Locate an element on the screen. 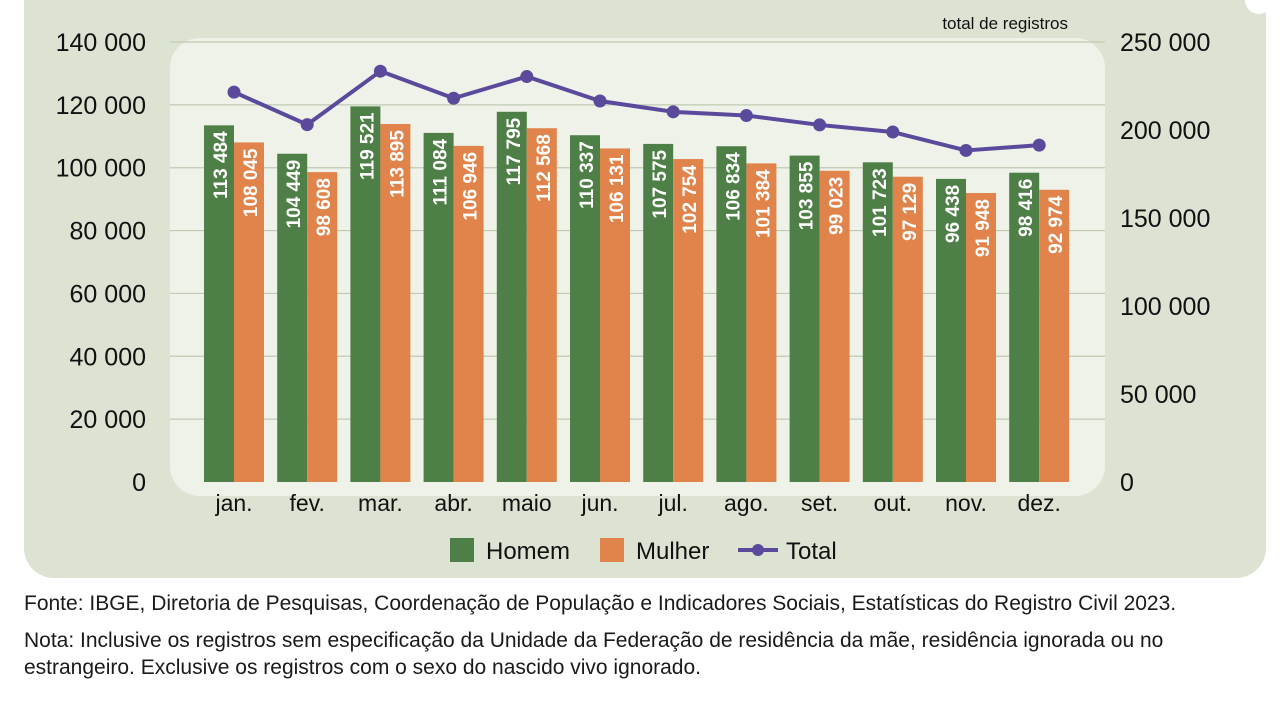  bar-value-label: 113 895 is located at coordinates (397, 164).